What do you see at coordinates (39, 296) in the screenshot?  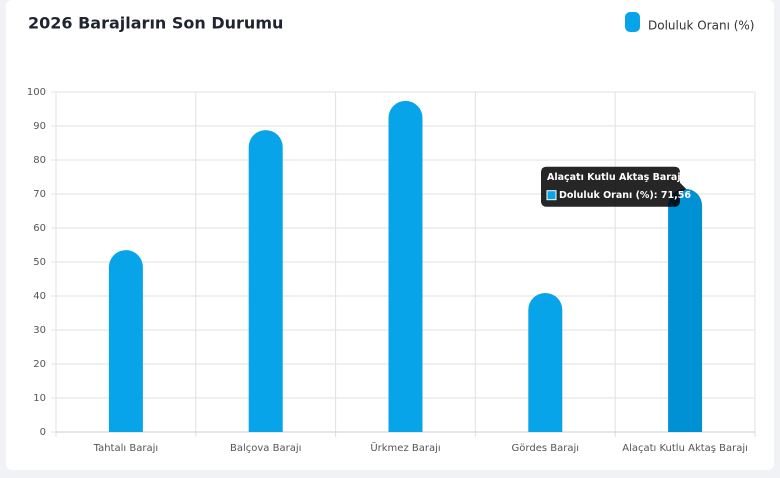 I see `y-tick-label: 40` at bounding box center [39, 296].